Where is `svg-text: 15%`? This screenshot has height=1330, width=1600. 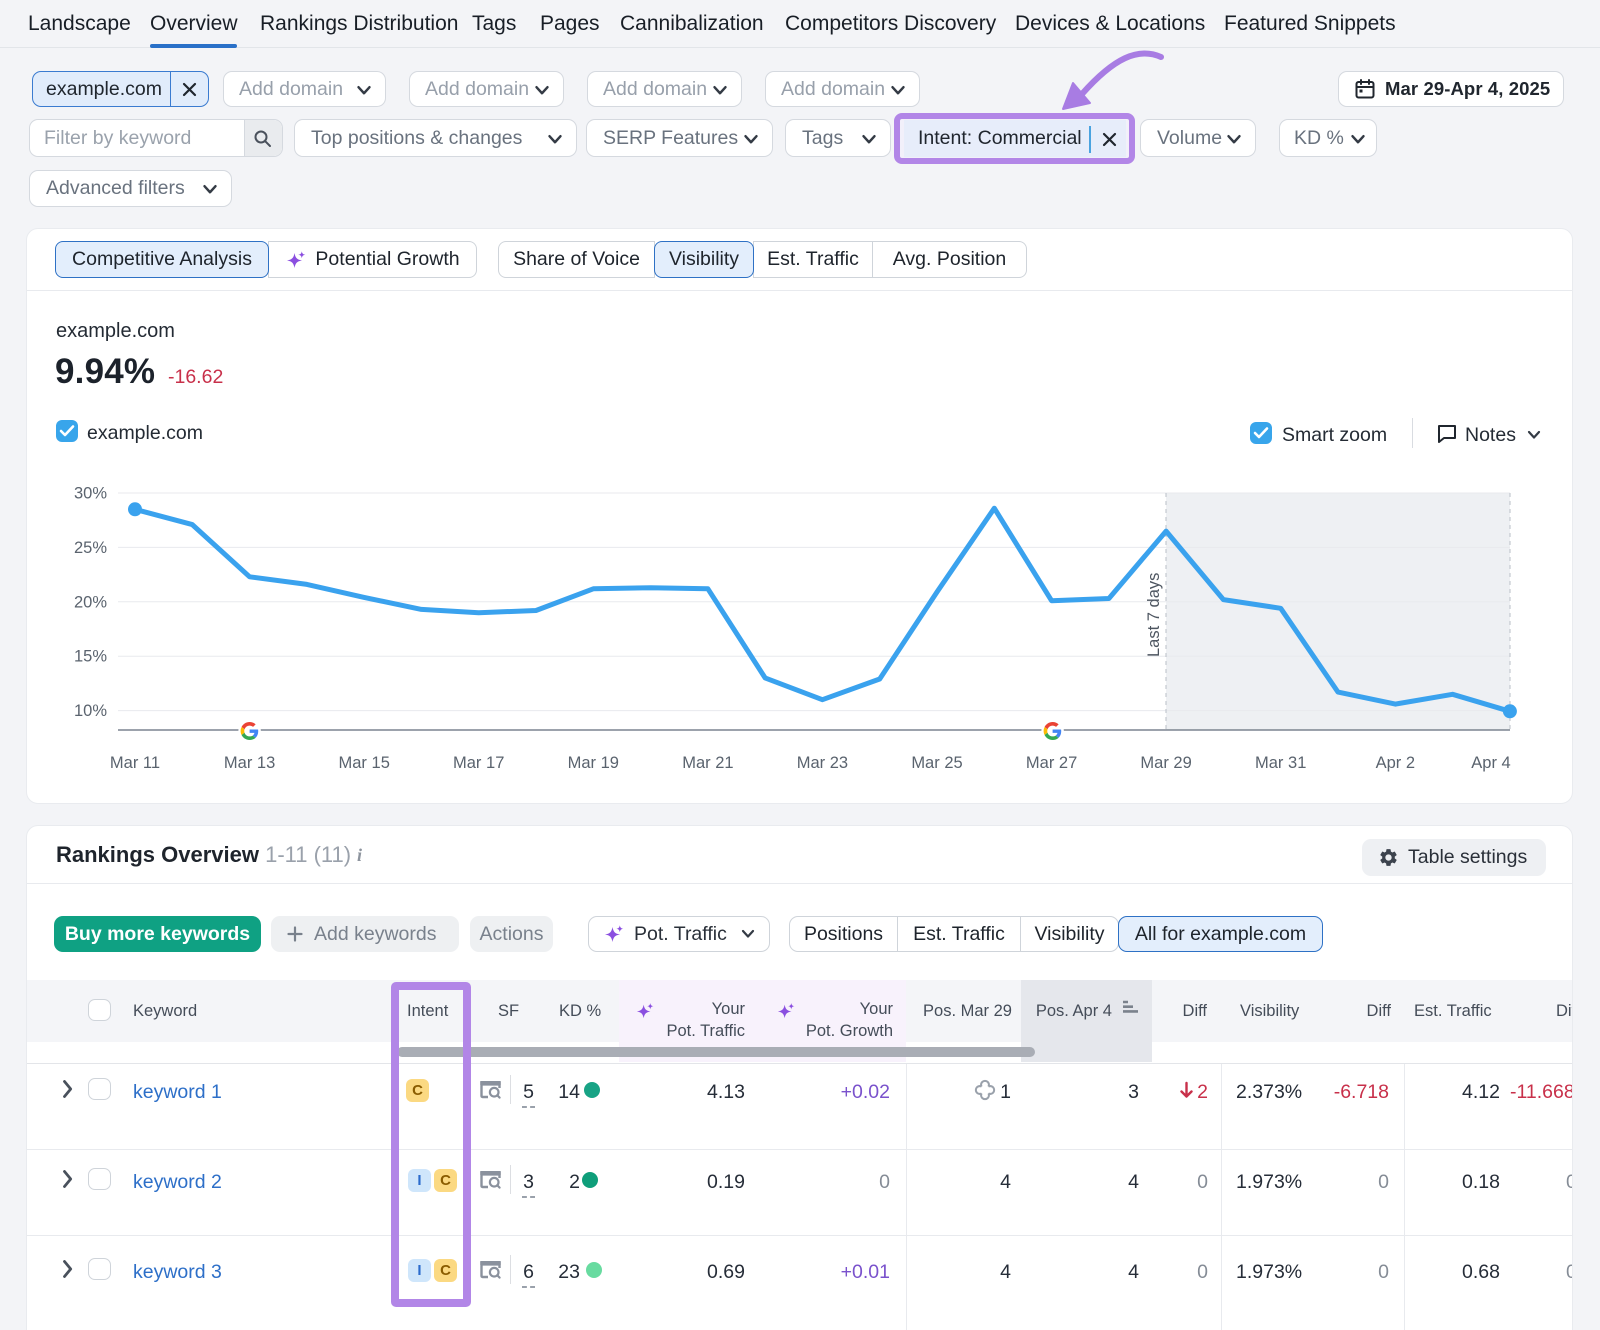
svg-text: 15% is located at coordinates (90, 657).